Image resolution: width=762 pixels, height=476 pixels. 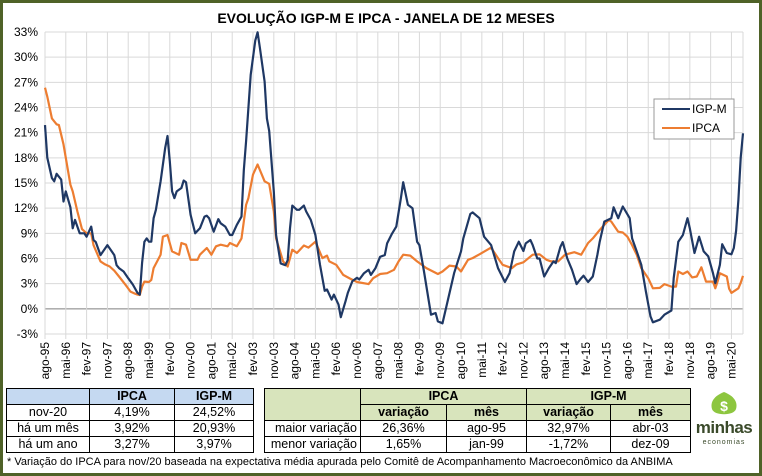 I want to click on legend-label-ipca: IPCA, so click(x=706, y=128).